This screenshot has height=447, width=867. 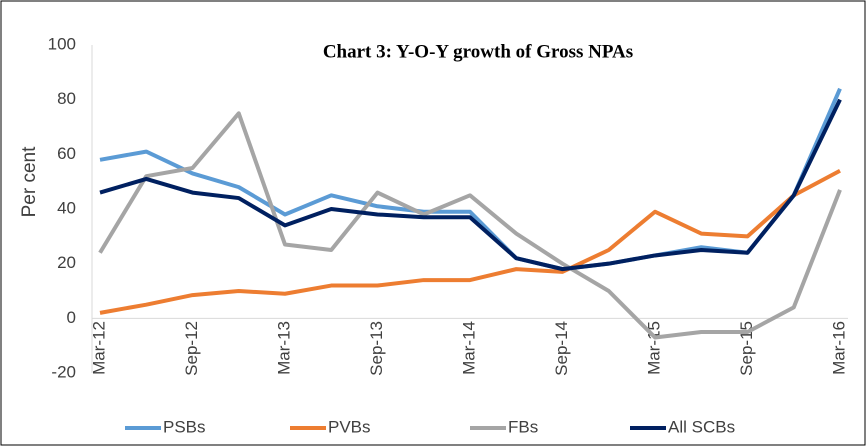 What do you see at coordinates (66, 153) in the screenshot?
I see `y-tick-label: 60` at bounding box center [66, 153].